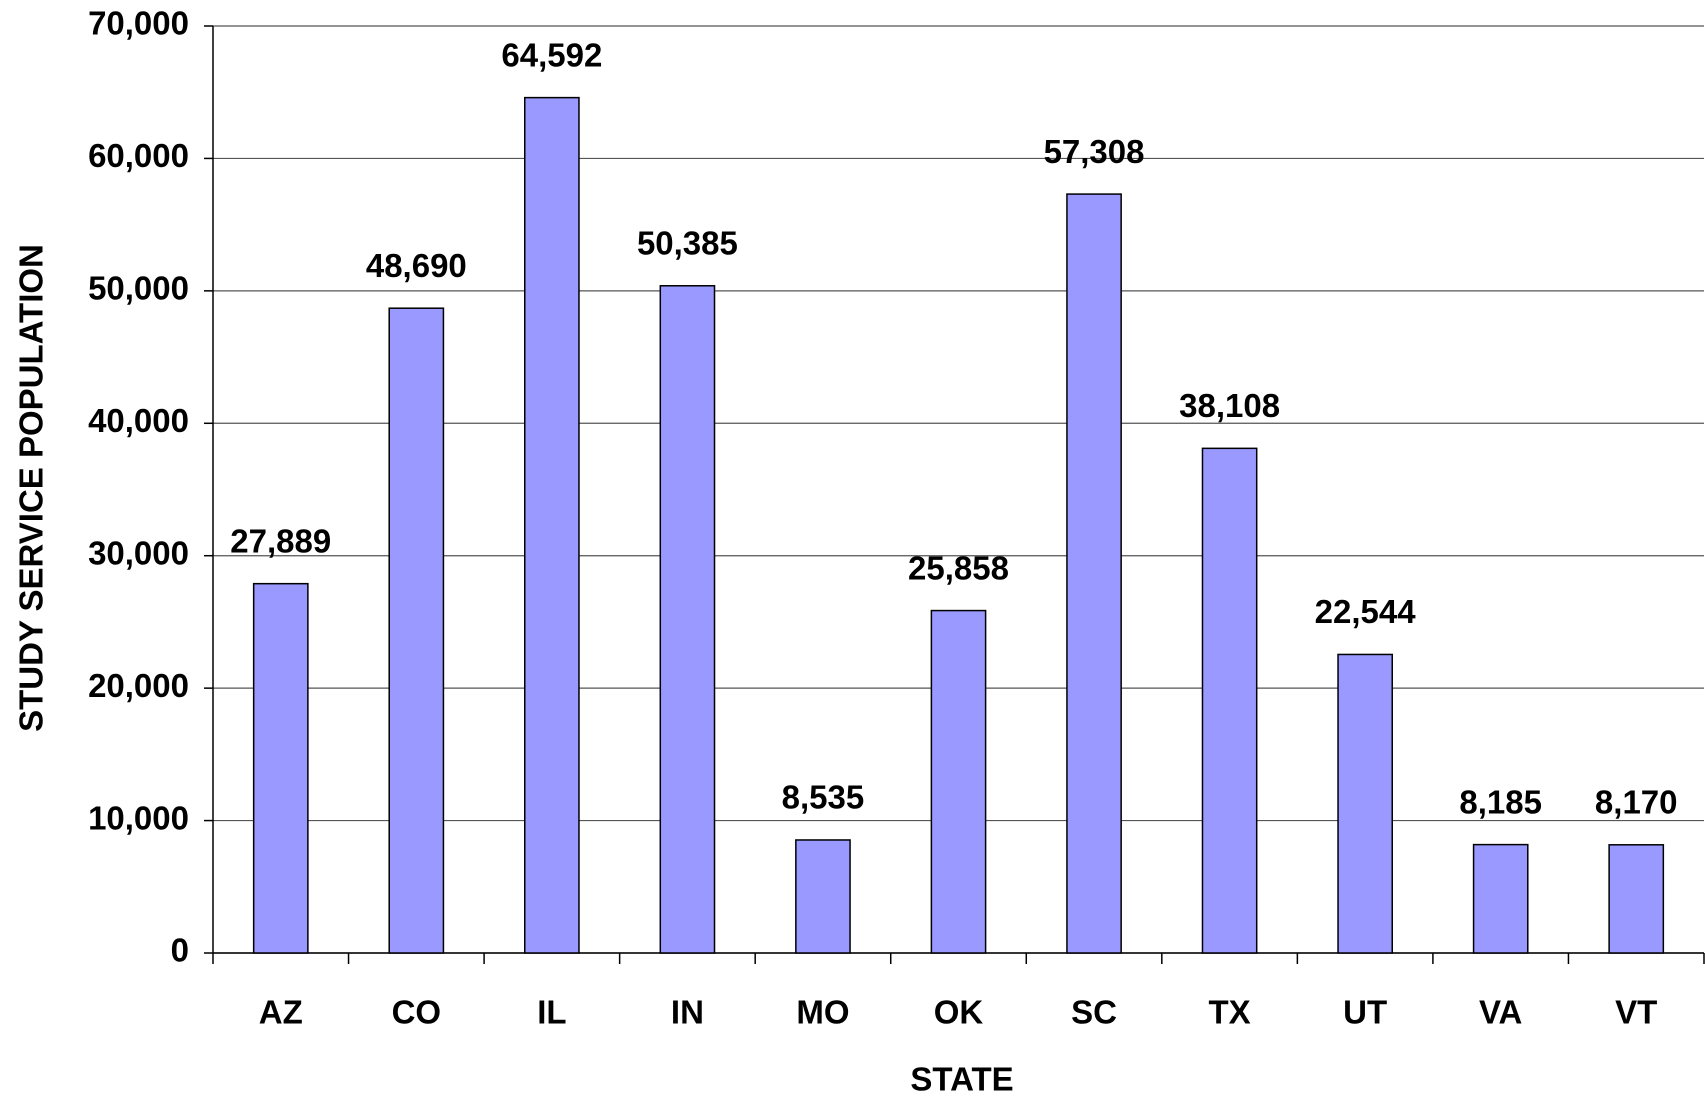 Image resolution: width=1705 pixels, height=1102 pixels. Describe the element at coordinates (687, 242) in the screenshot. I see `value-label: 50,385` at that location.